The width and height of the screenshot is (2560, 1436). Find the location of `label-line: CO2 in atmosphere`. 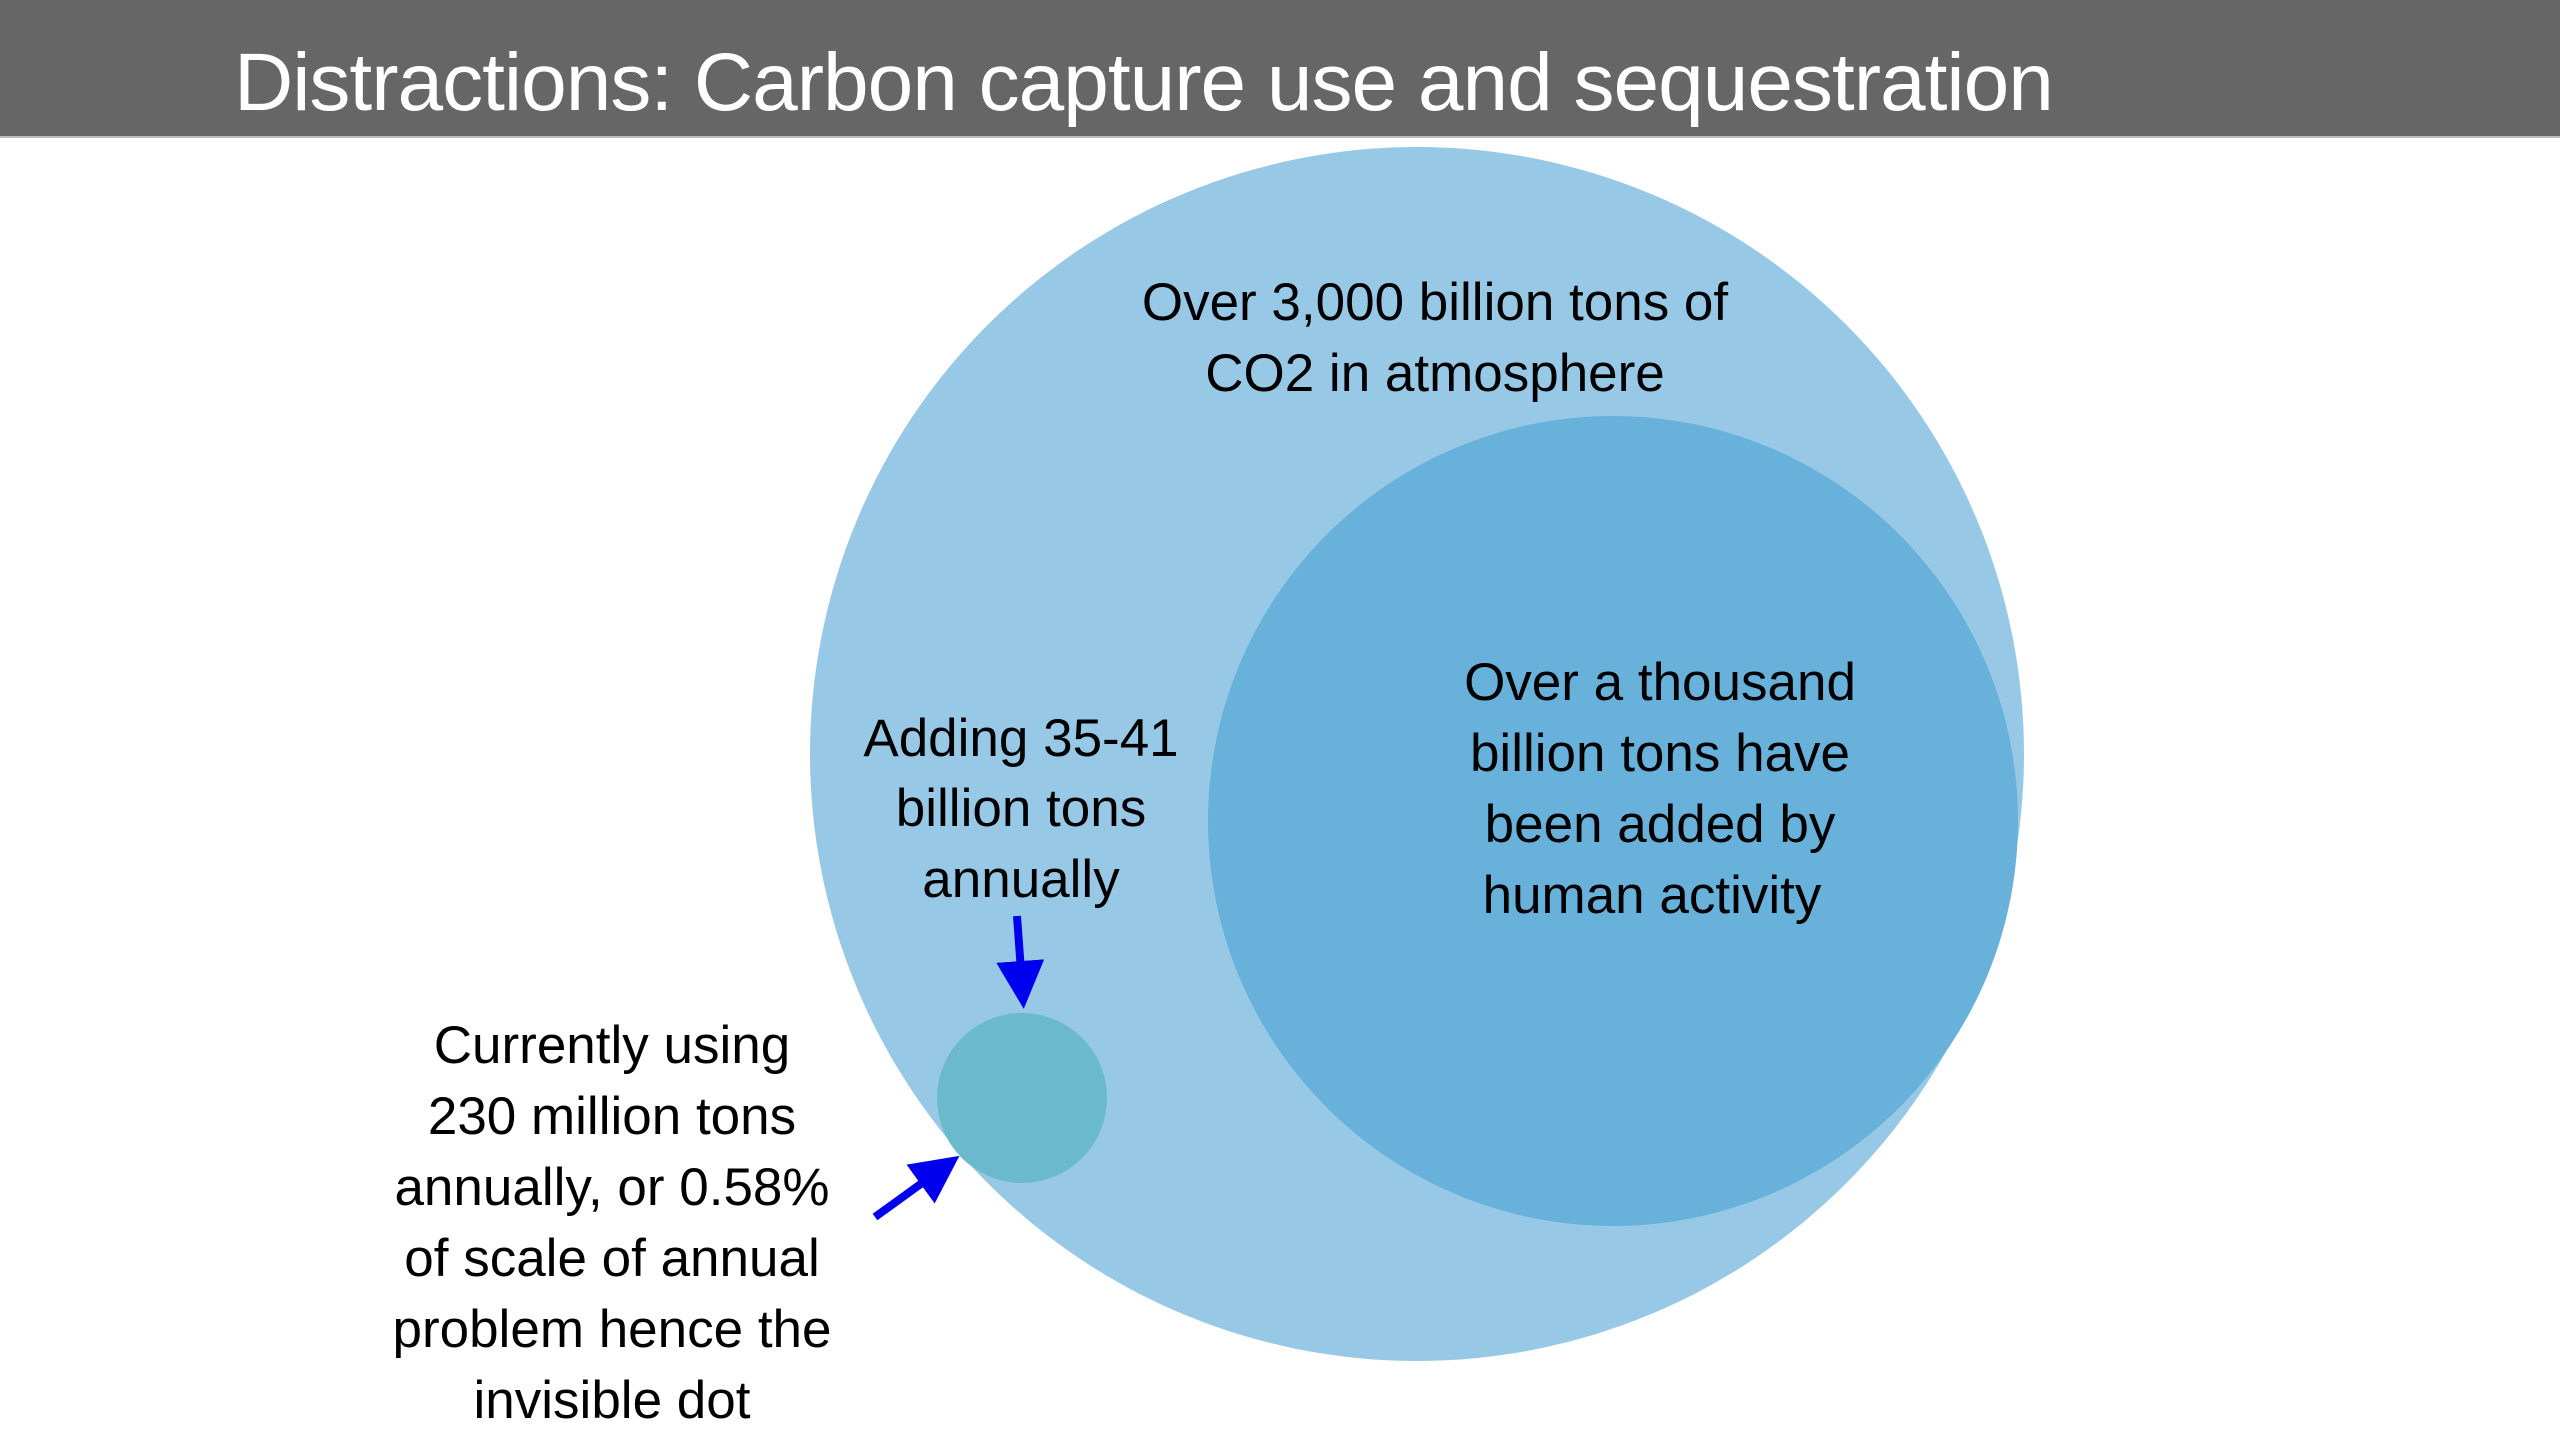

label-line: CO2 in atmosphere is located at coordinates (1435, 373).